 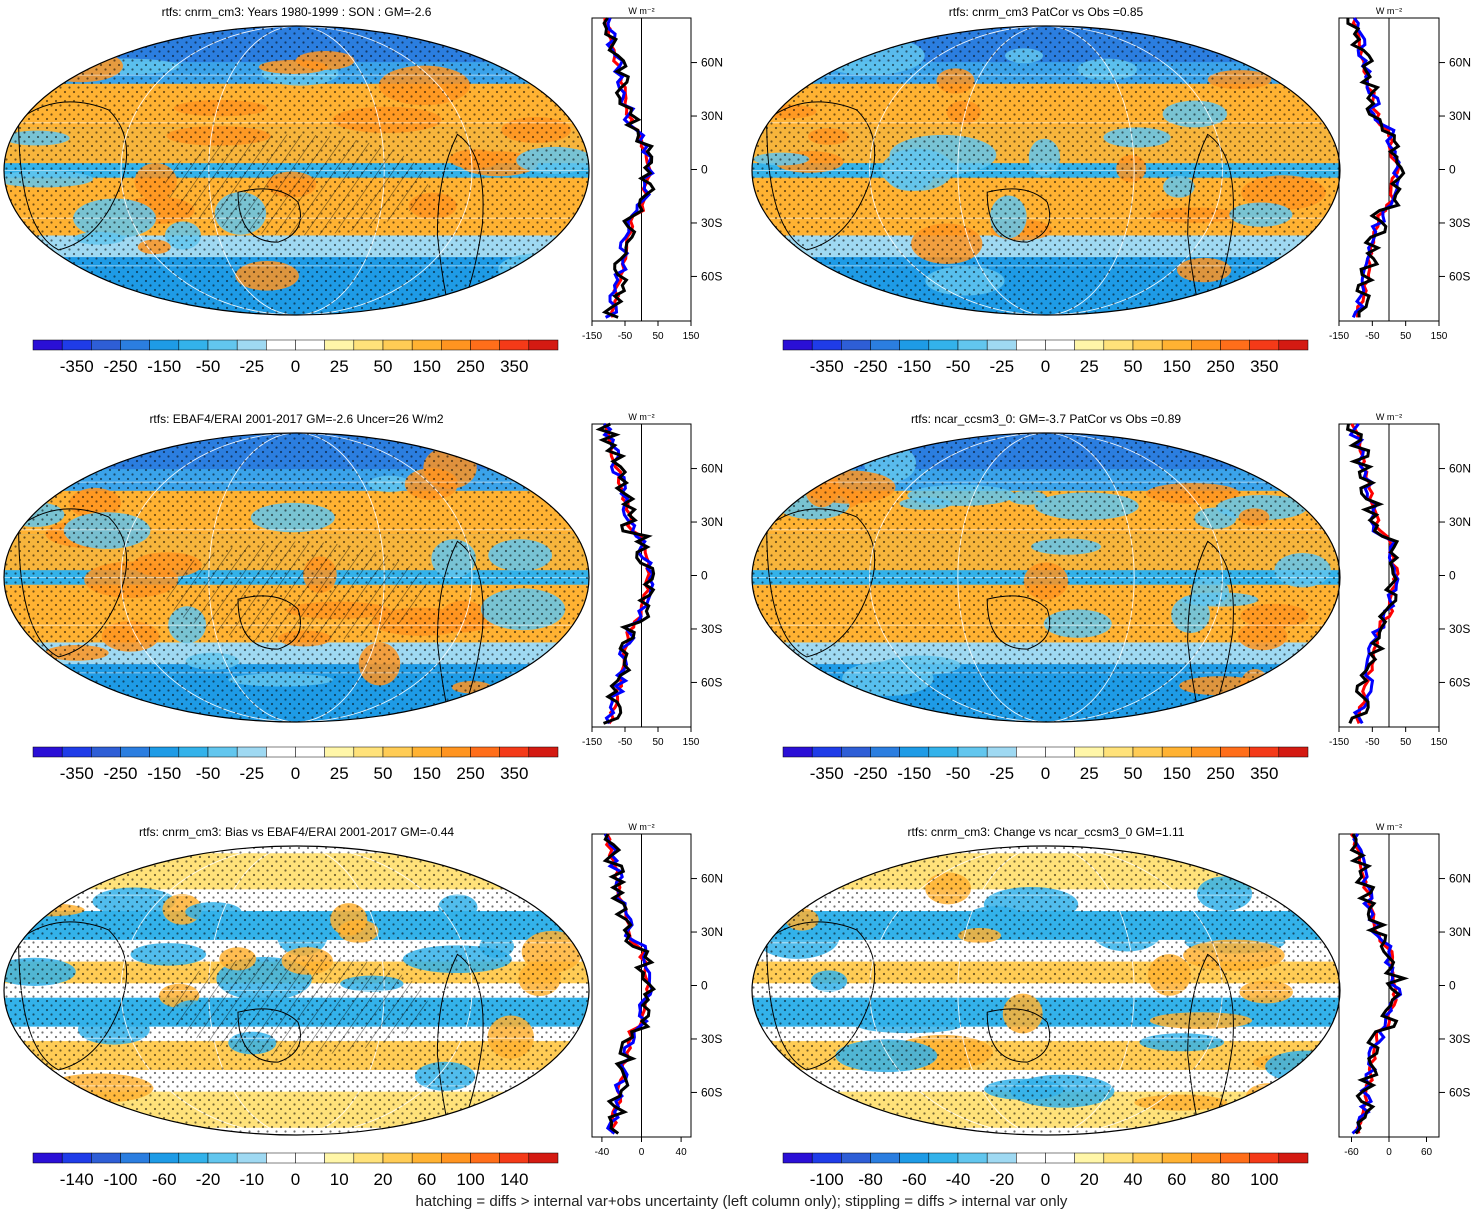 I want to click on map-field, so click(x=296, y=990).